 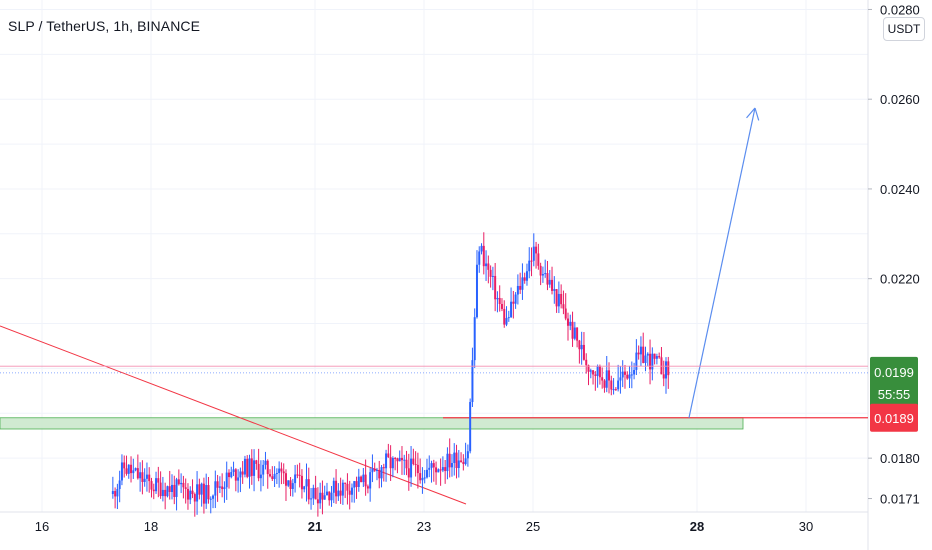 I want to click on time-axis: 16 18 21 23 25 28 30, so click(x=424, y=526).